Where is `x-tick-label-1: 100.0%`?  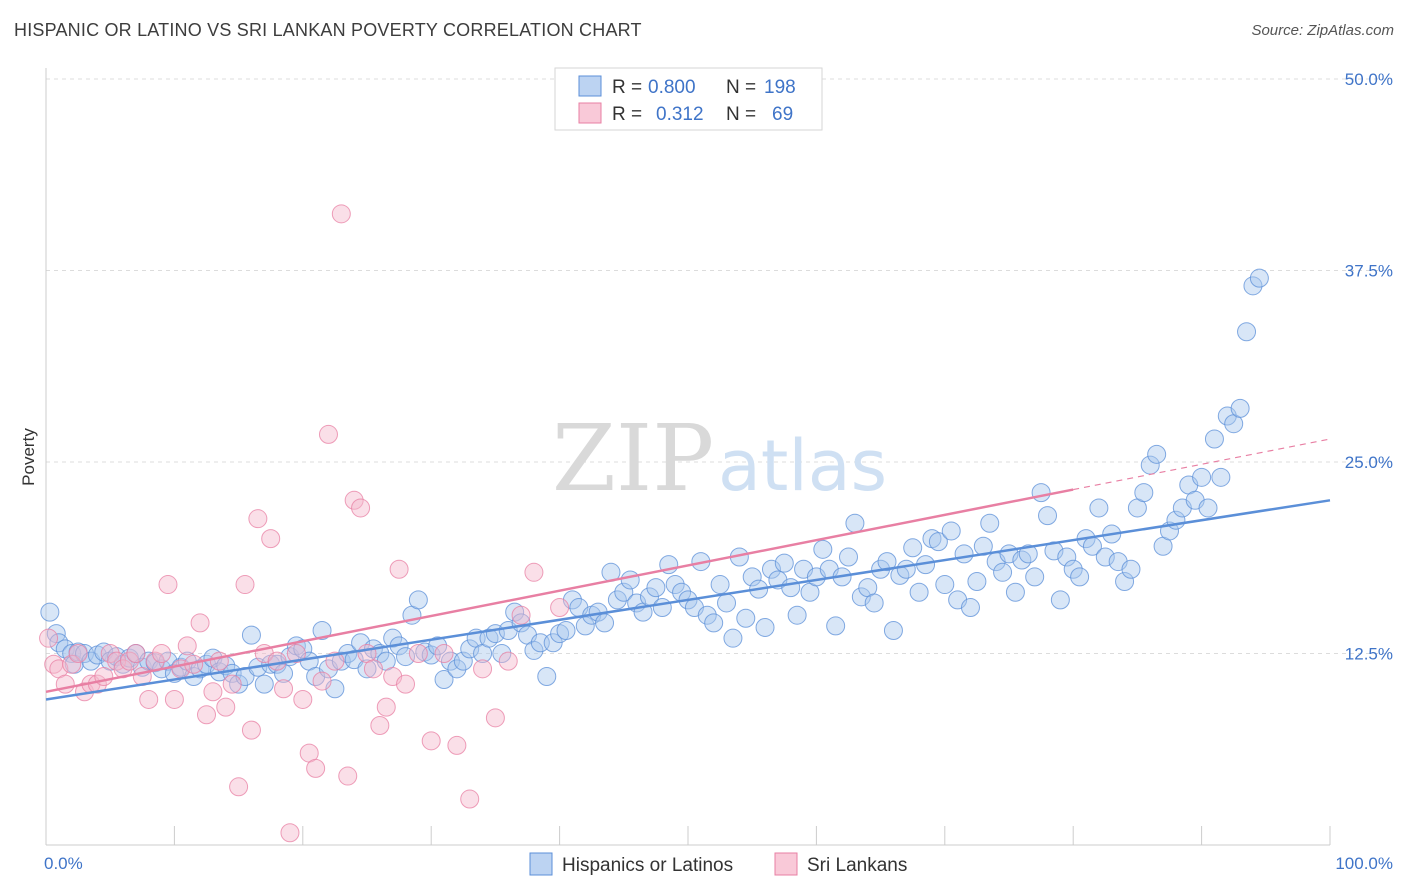
x-tick-label-1: 100.0% is located at coordinates (1364, 863).